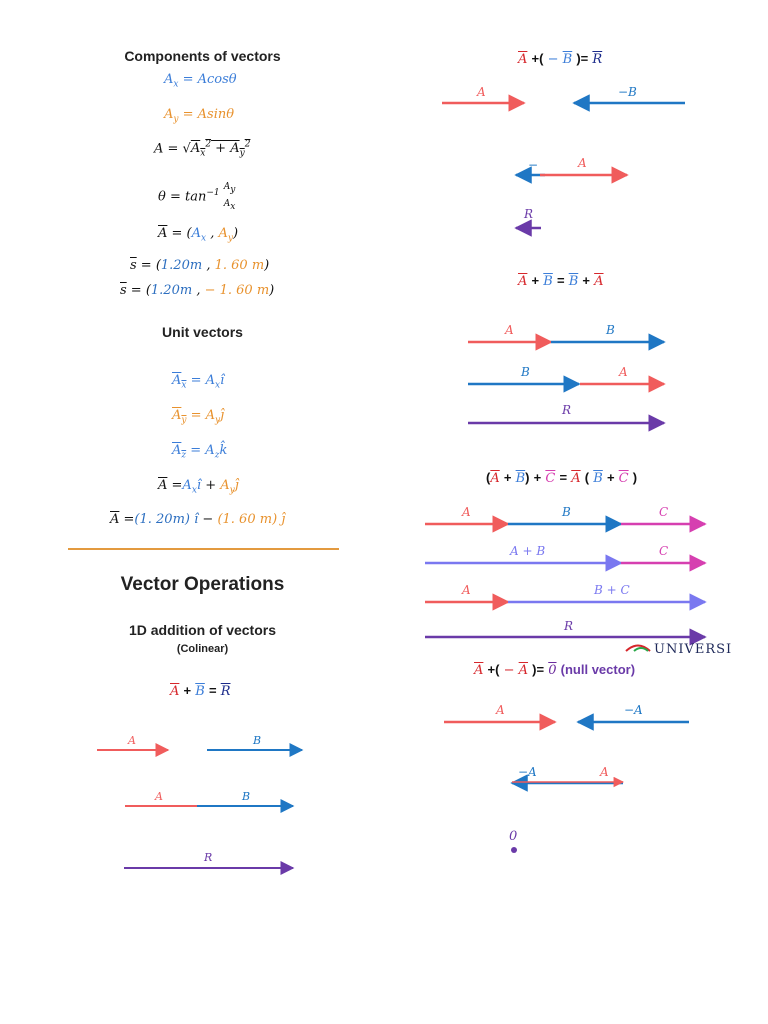 This screenshot has width=768, height=1024. What do you see at coordinates (527, 551) in the screenshot?
I see `label-a-plus-b: A + B` at bounding box center [527, 551].